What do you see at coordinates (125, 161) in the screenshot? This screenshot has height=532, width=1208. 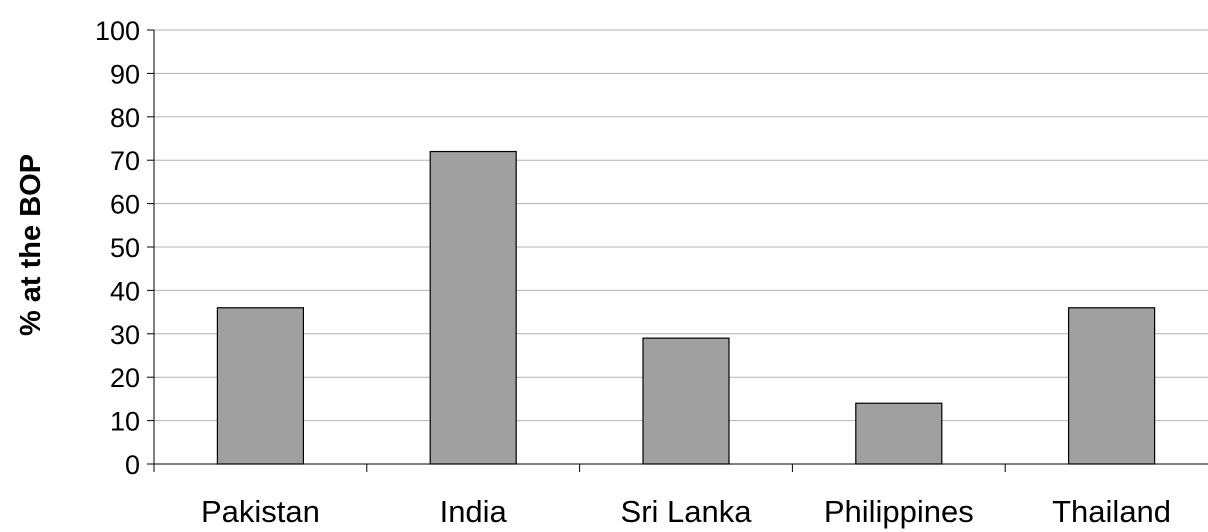 I see `y-tick-label: 70` at bounding box center [125, 161].